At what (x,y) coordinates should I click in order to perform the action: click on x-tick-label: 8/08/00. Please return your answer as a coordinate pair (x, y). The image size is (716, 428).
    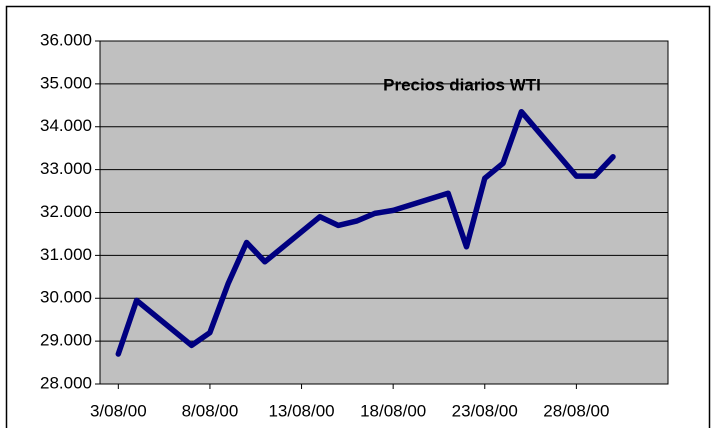
    Looking at the image, I should click on (210, 410).